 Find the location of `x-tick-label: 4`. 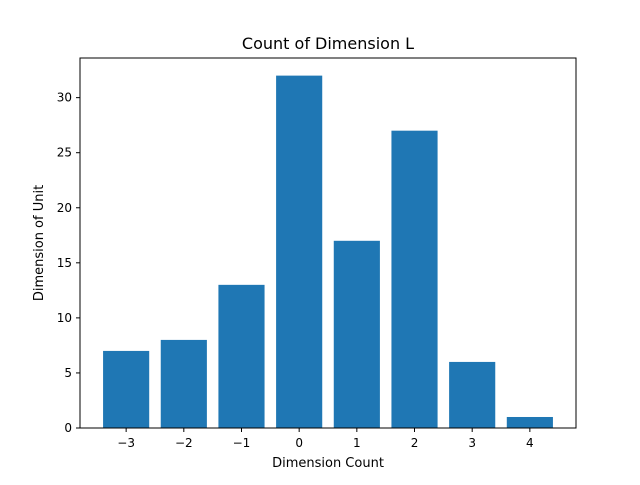

x-tick-label: 4 is located at coordinates (530, 443).